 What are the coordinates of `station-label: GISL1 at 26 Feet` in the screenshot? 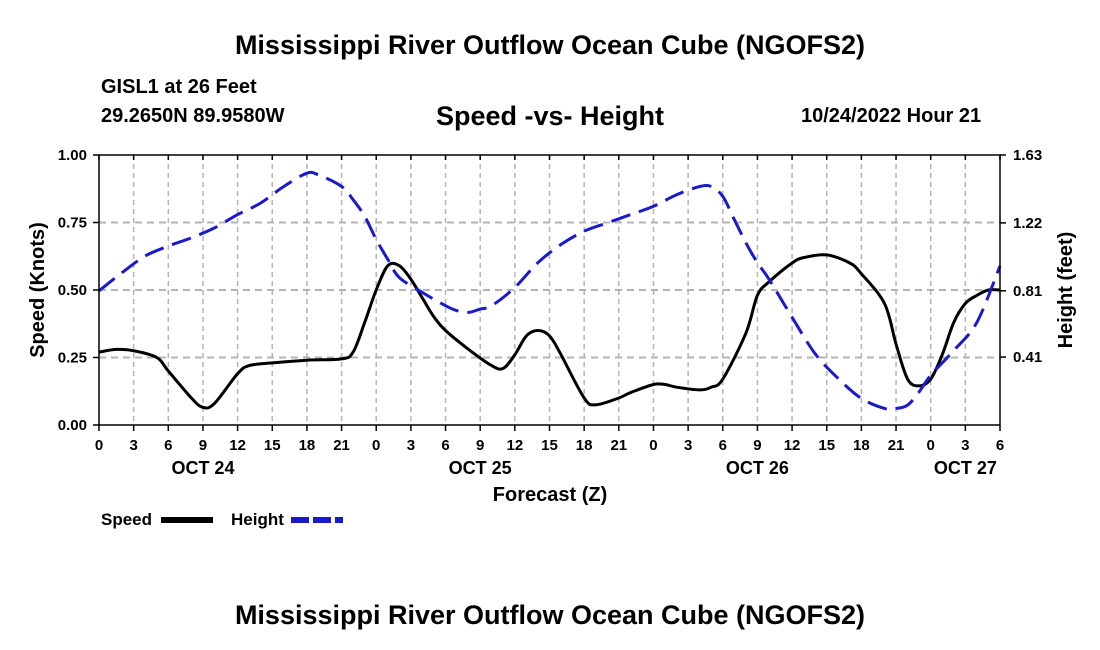 It's located at (179, 87).